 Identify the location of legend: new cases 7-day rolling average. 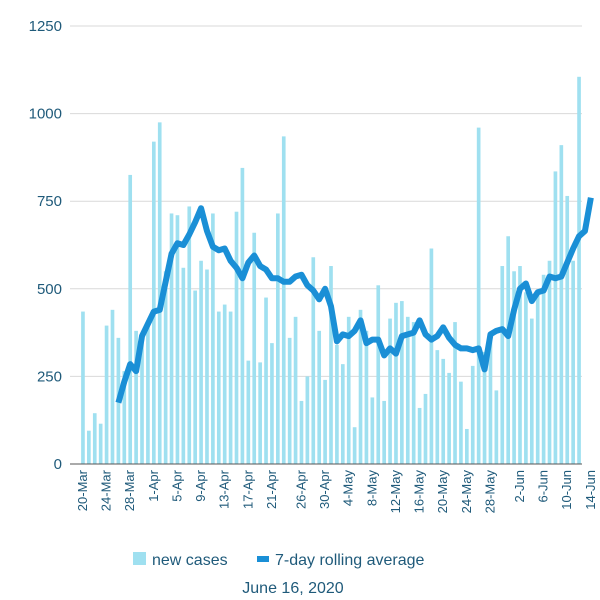
(279, 560).